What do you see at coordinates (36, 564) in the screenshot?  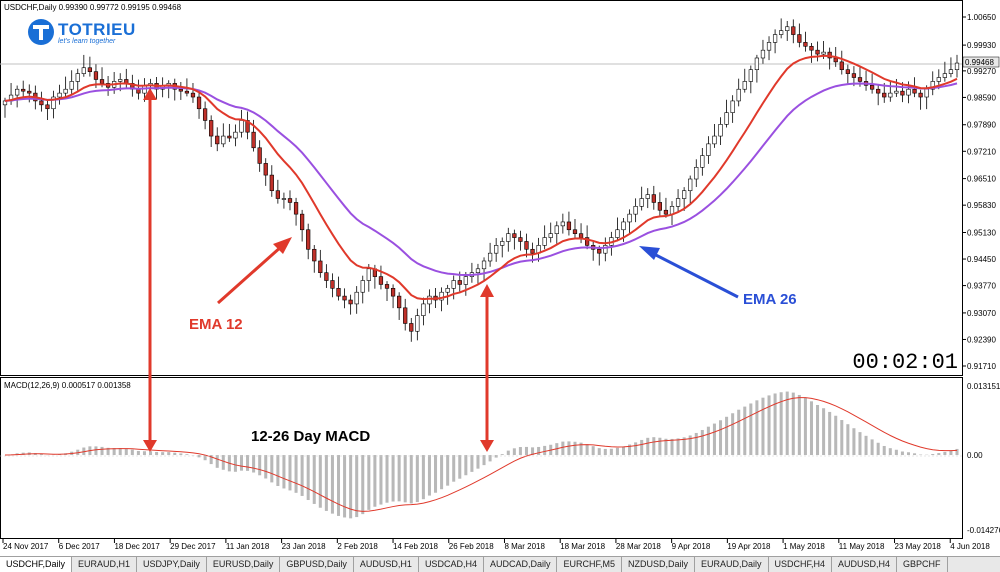 I see `symbol-tab: USDCHF,Daily` at bounding box center [36, 564].